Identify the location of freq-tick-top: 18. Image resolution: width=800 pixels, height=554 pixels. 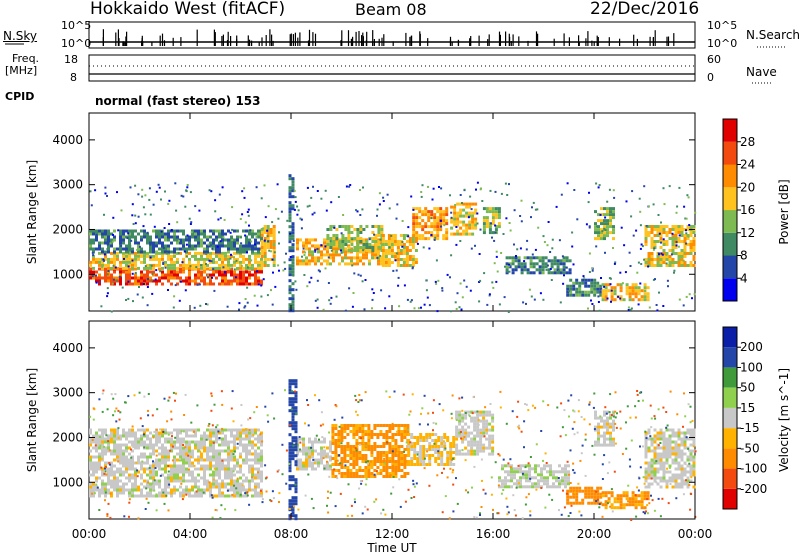
(71, 59).